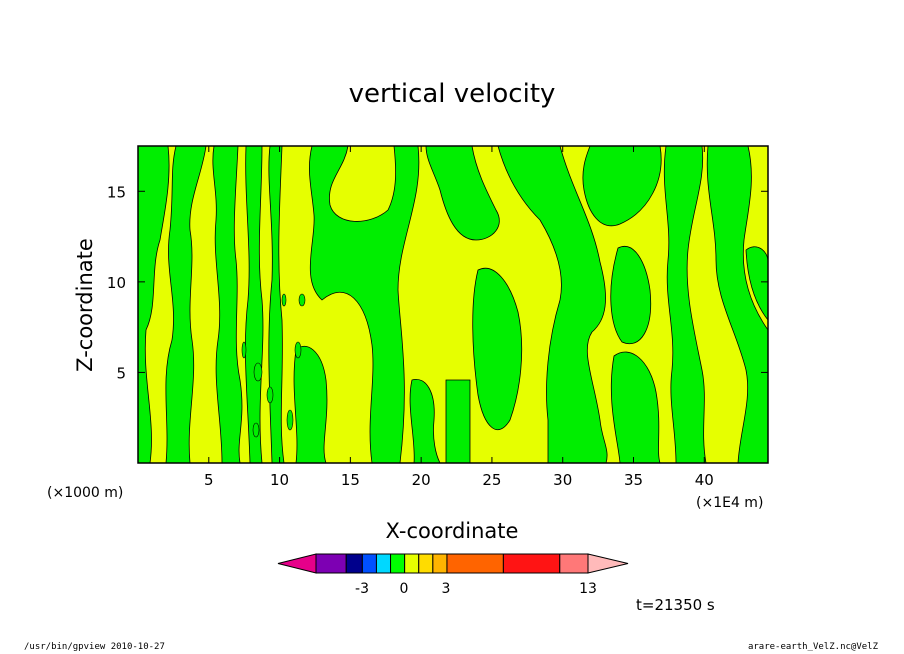  What do you see at coordinates (404, 589) in the screenshot?
I see `colorbar-tick-label: 0` at bounding box center [404, 589].